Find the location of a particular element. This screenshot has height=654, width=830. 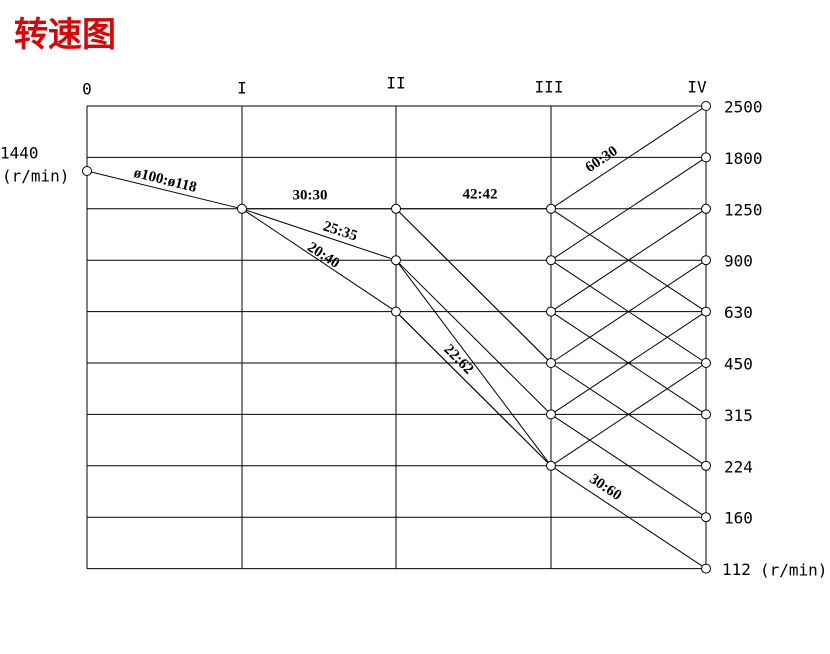

ratio-label: 42:42 is located at coordinates (480, 194).